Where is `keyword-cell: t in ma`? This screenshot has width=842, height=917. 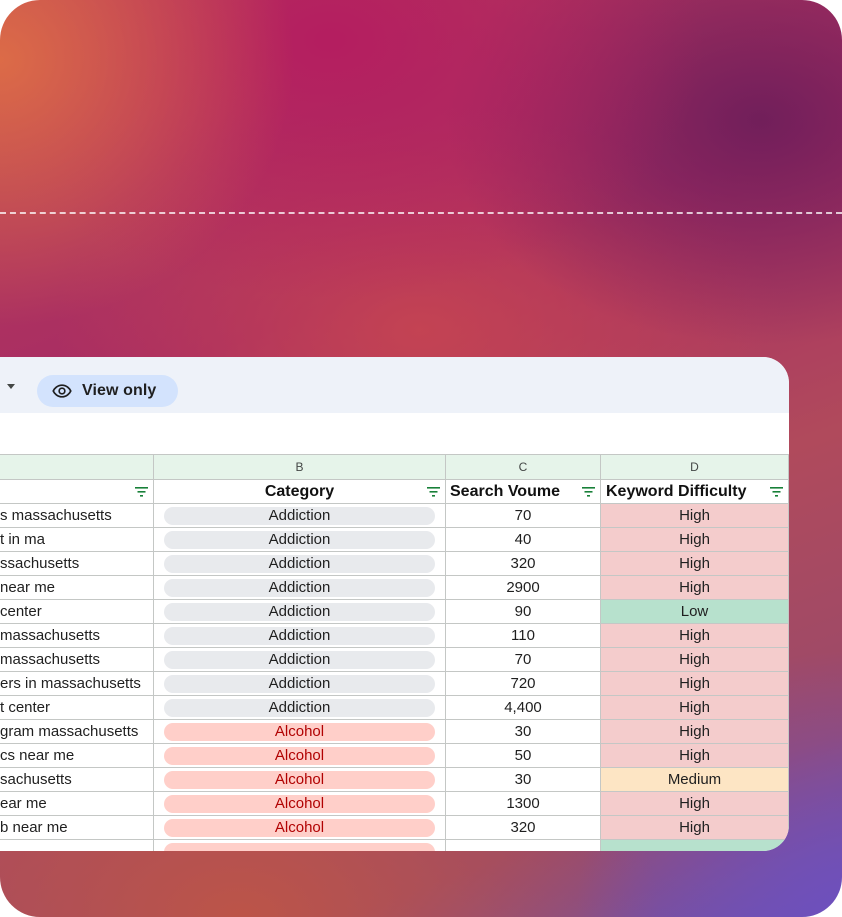
keyword-cell: t in ma is located at coordinates (77, 540).